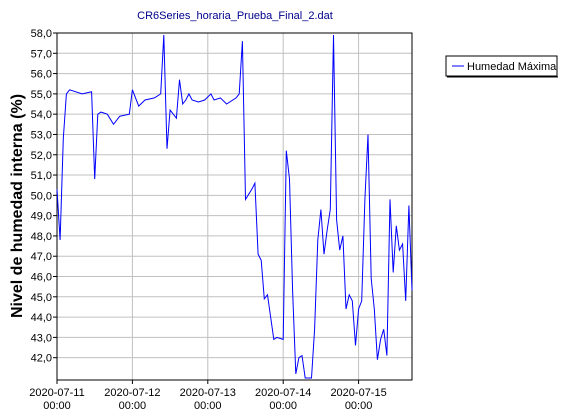 The image size is (563, 420). Describe the element at coordinates (41, 54) in the screenshot. I see `y-tick-label: 57,0` at that location.